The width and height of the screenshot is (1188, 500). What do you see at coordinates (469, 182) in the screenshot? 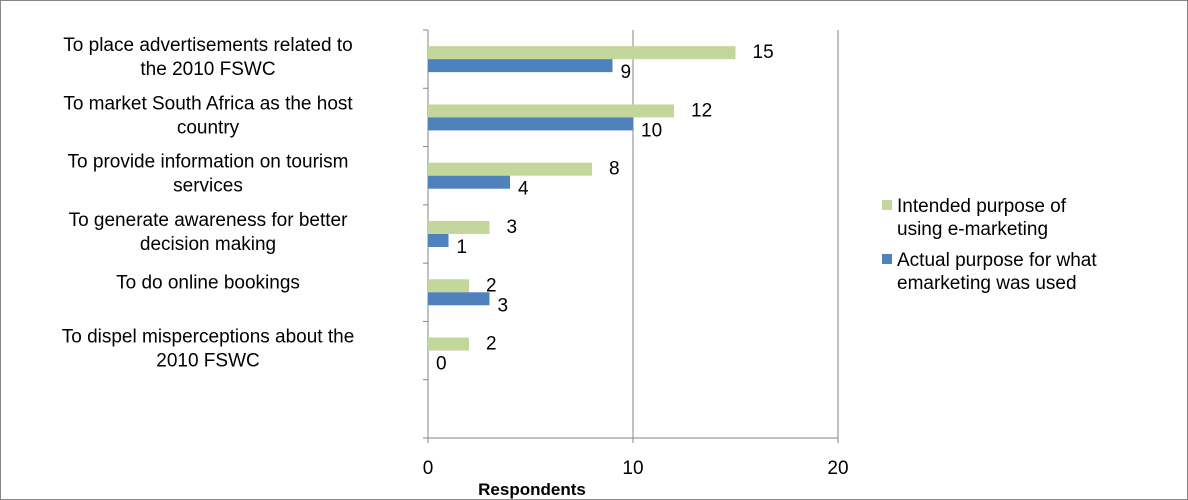
I see `bar-series2-cat3` at bounding box center [469, 182].